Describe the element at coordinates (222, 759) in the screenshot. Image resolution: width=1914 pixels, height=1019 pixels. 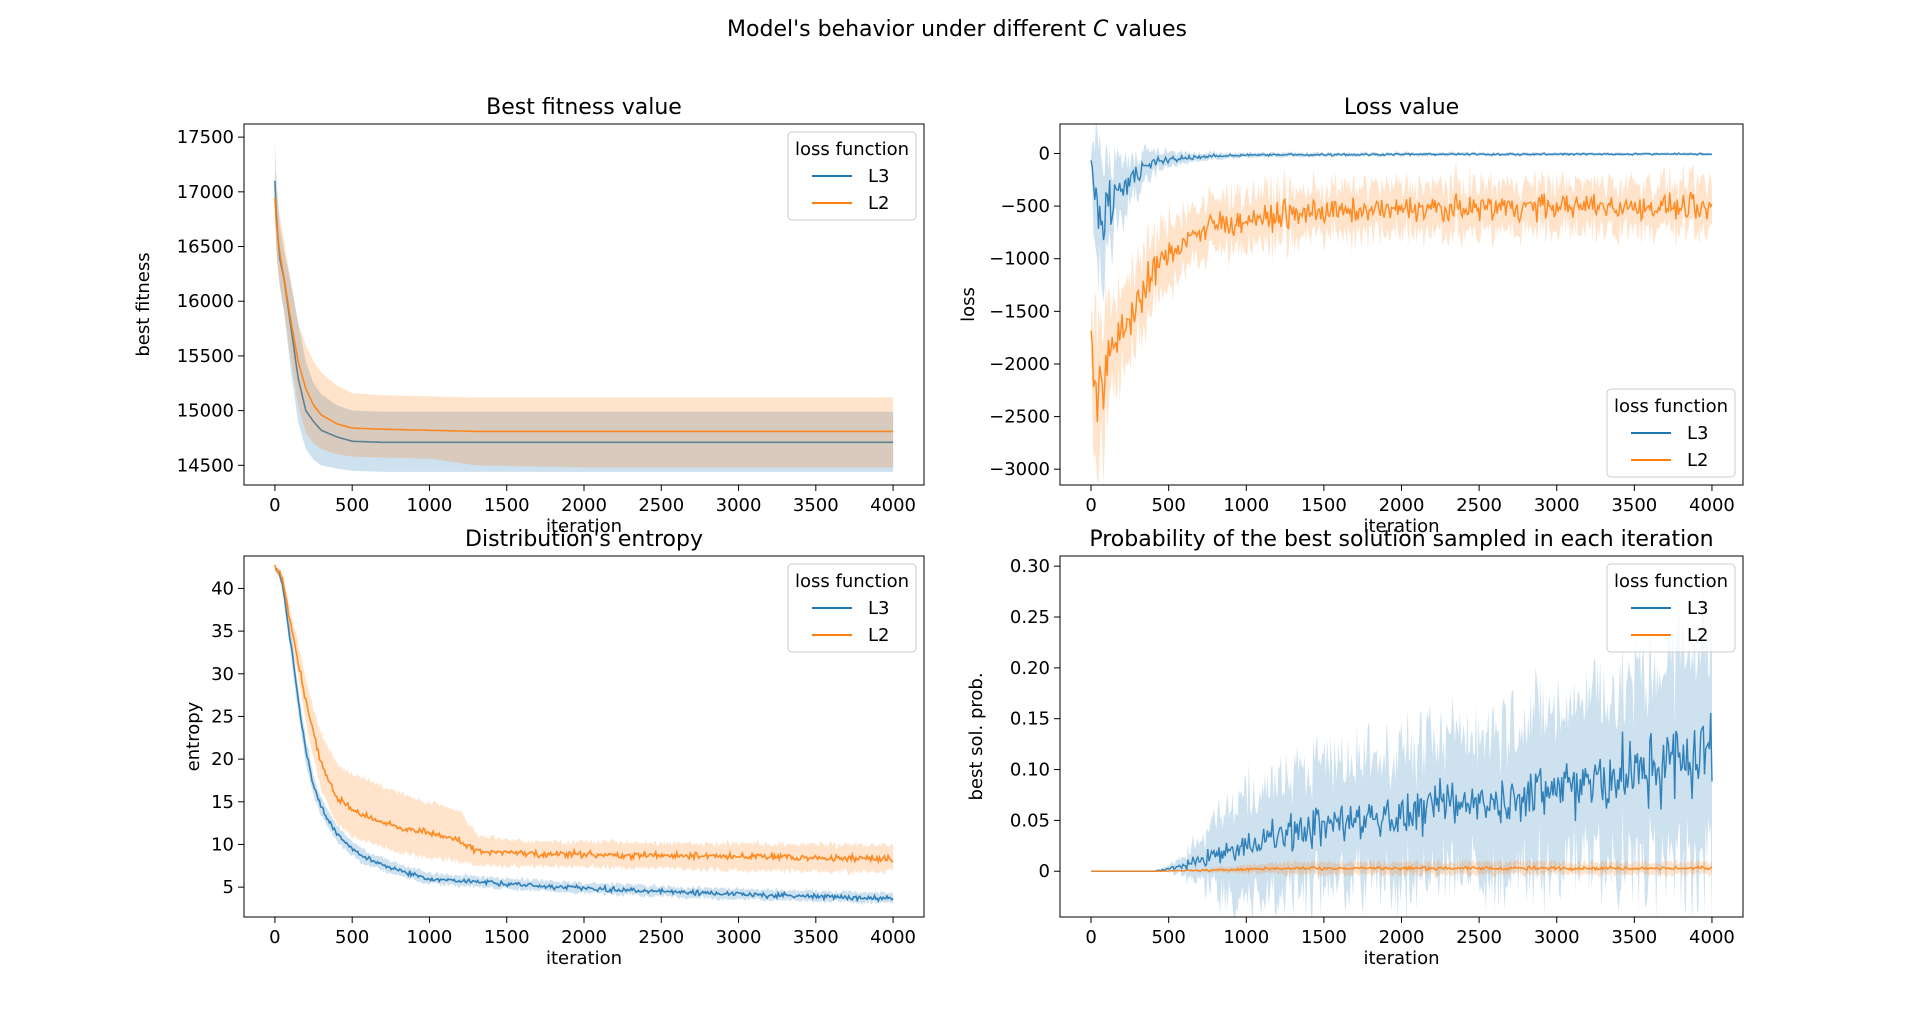
I see `y-tick-label: 20` at that location.